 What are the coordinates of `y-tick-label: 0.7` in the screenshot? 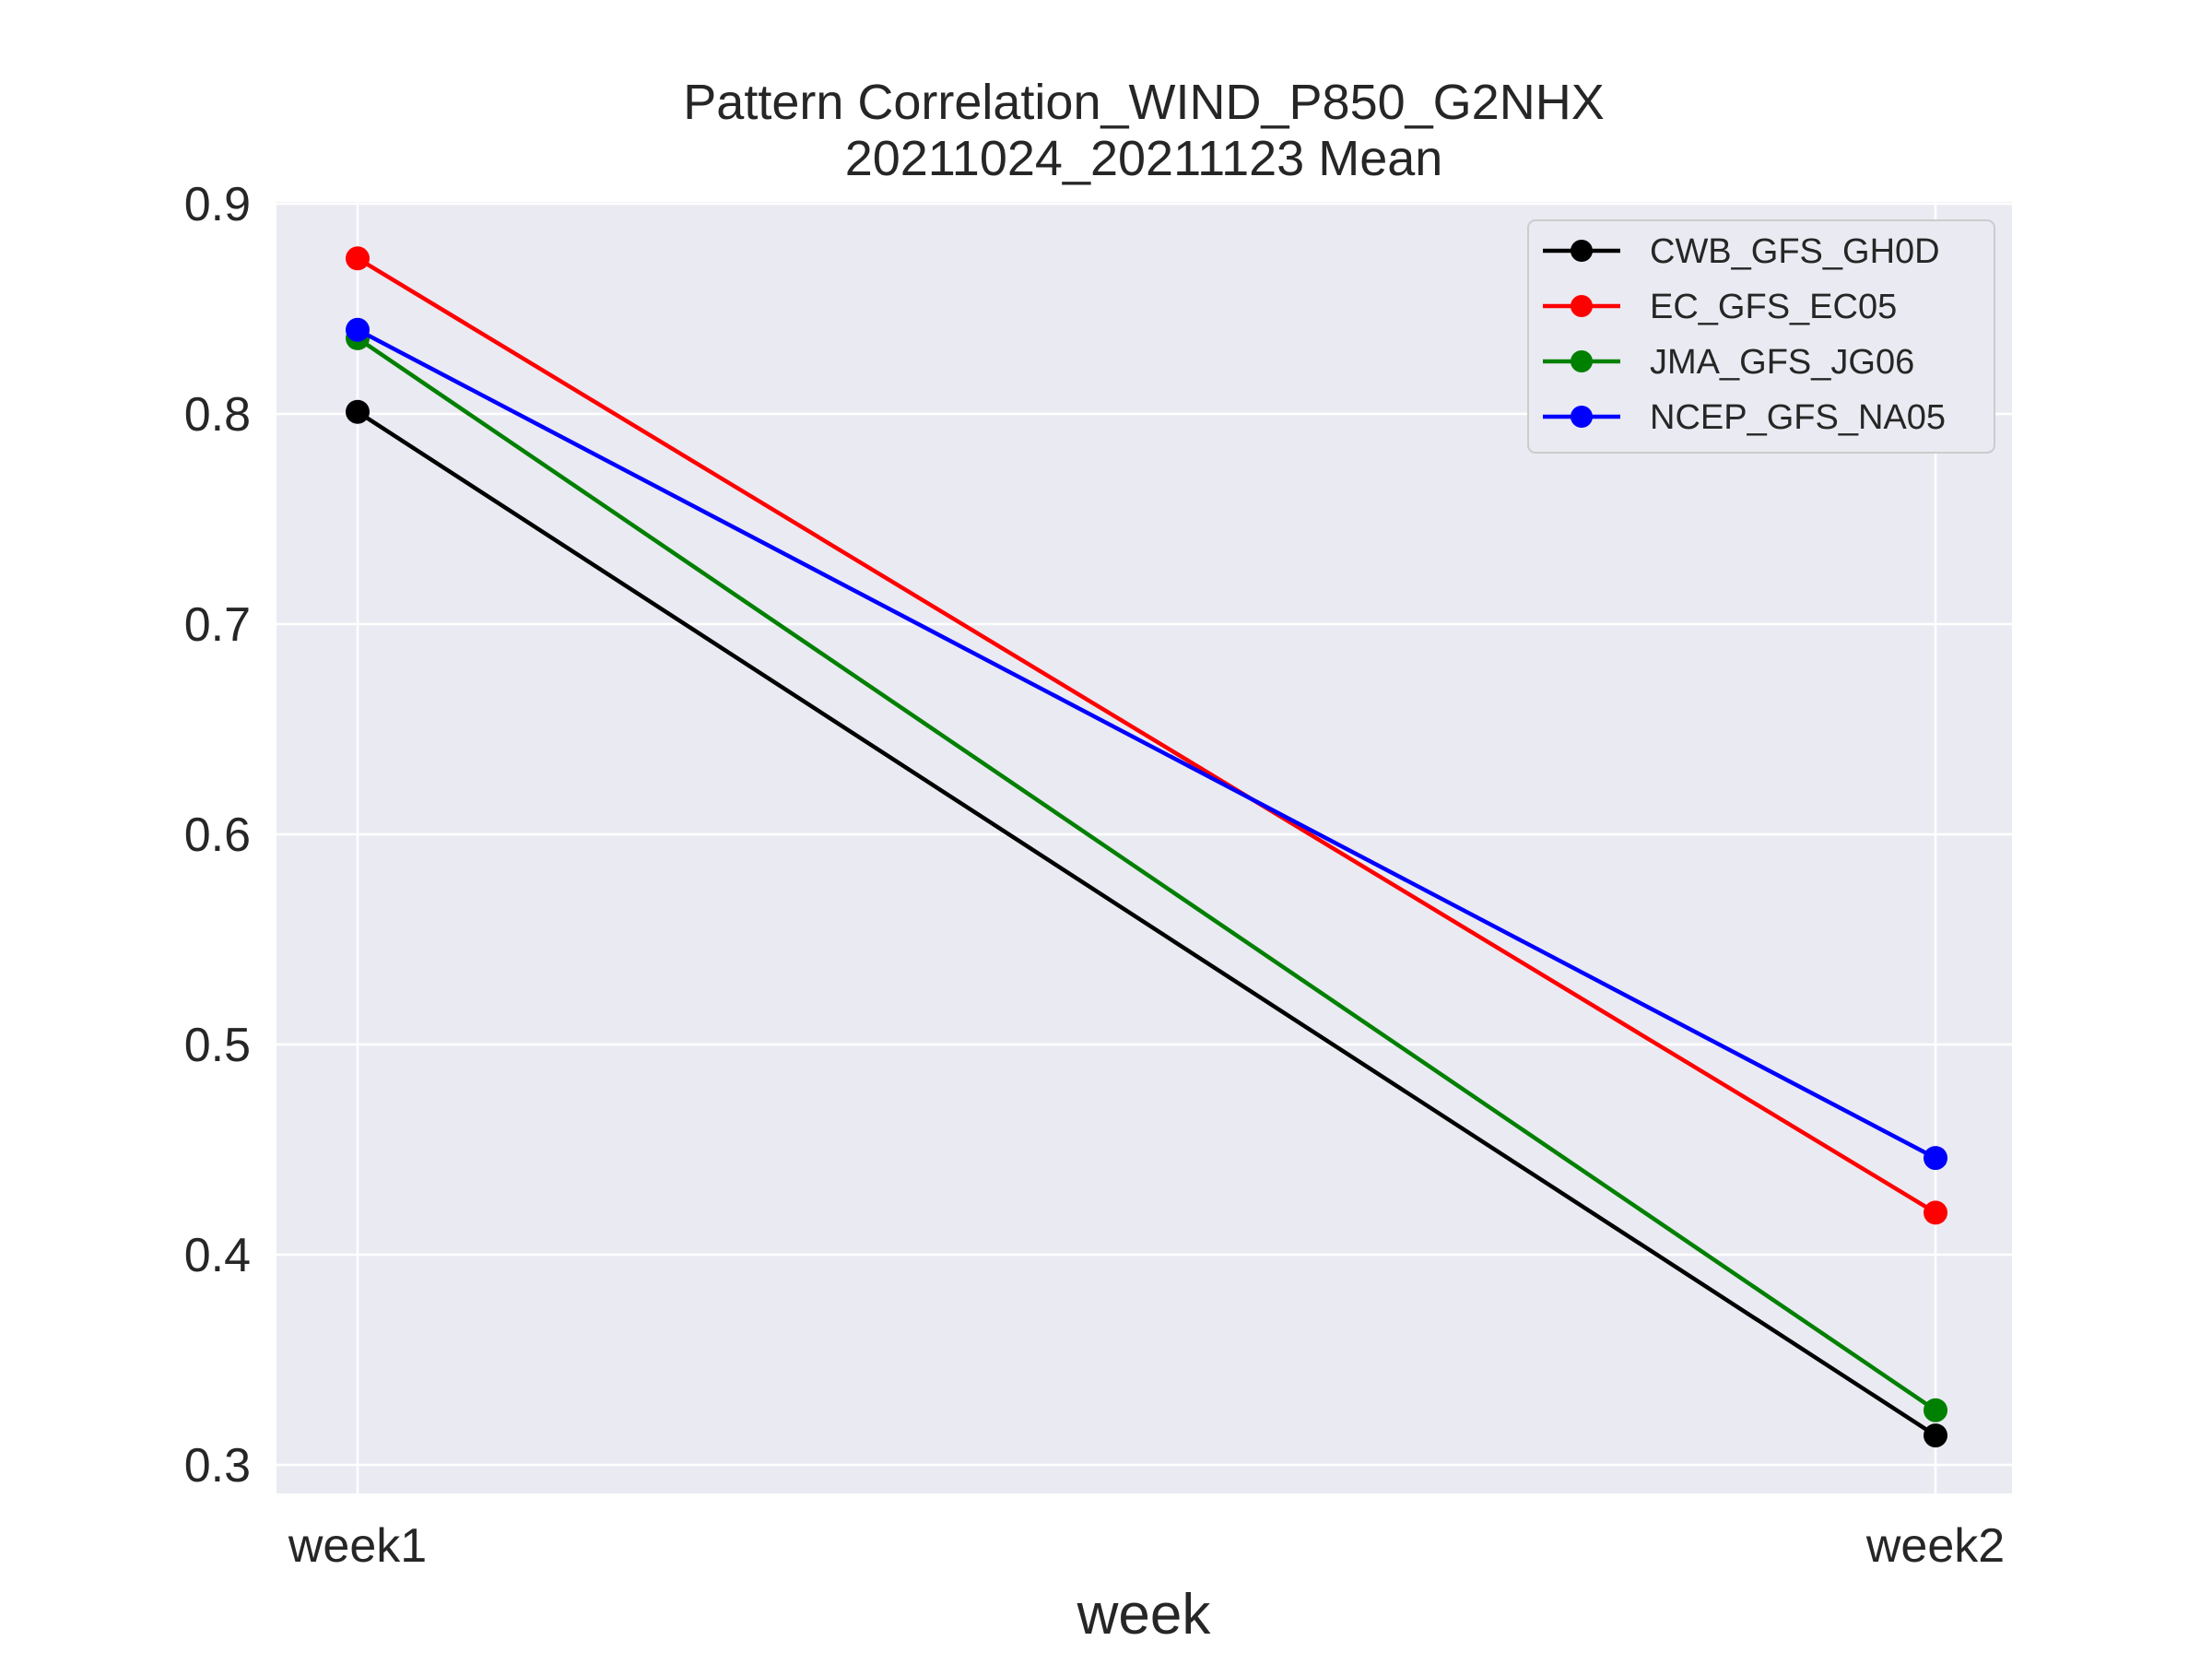 It's located at (217, 625).